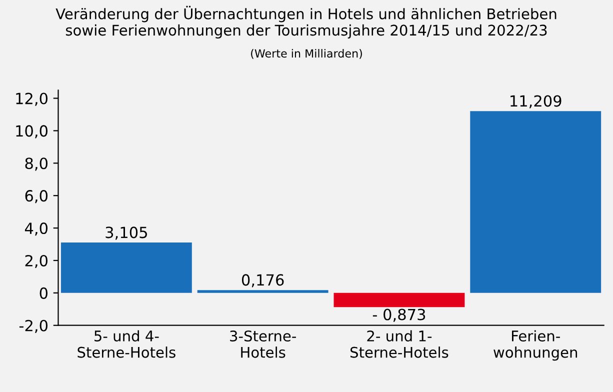 Image resolution: width=613 pixels, height=392 pixels. What do you see at coordinates (263, 344) in the screenshot?
I see `x-tick-label: 3-Sterne- Hotels` at bounding box center [263, 344].